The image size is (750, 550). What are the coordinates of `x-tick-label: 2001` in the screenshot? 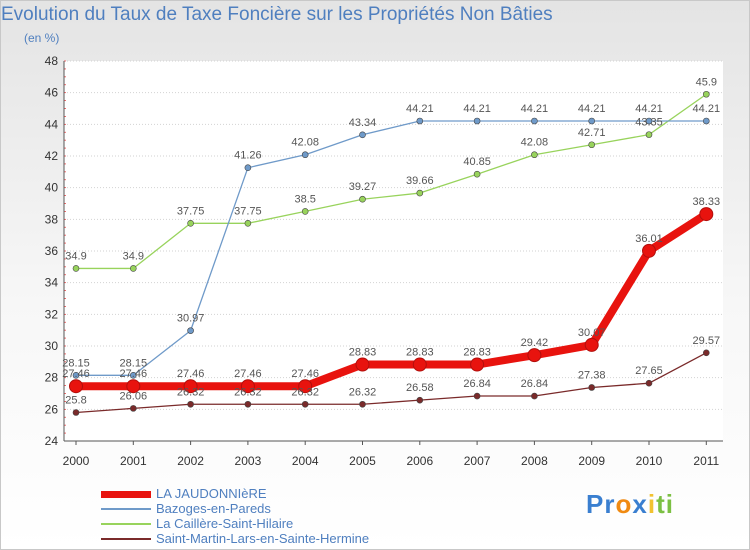 It's located at (133, 461).